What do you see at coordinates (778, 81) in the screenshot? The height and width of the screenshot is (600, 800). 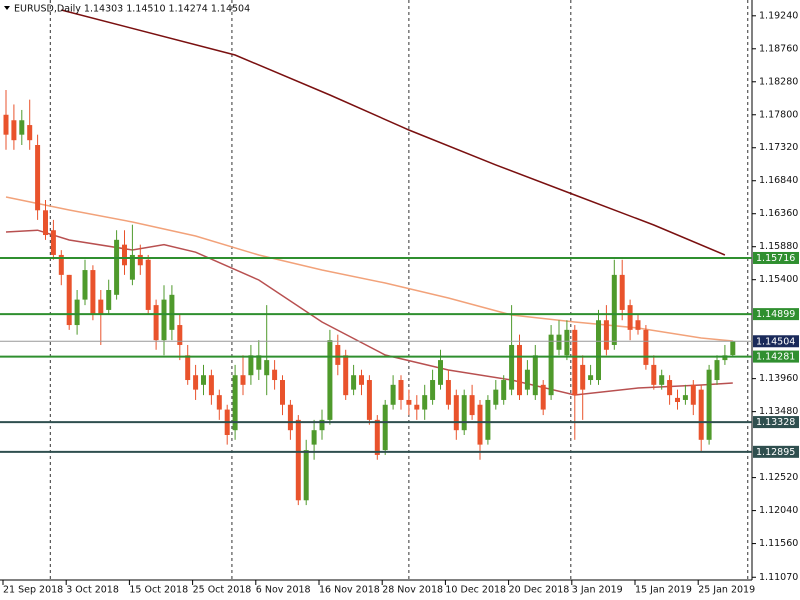 I see `y-tick-label: 1.18280` at bounding box center [778, 81].